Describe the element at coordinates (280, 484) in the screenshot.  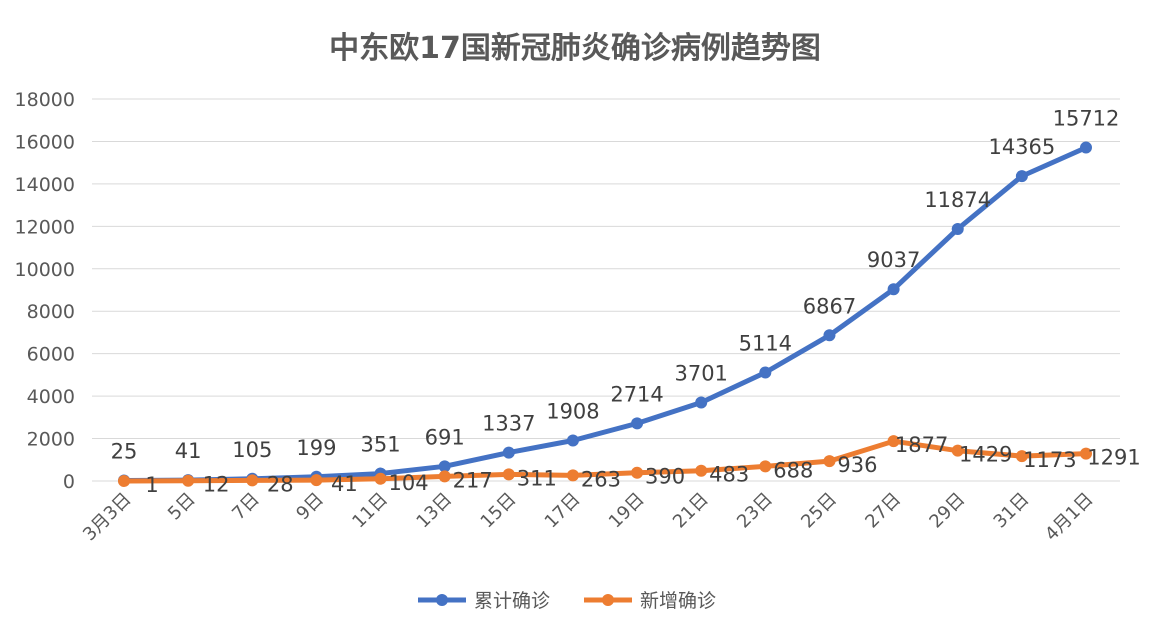
I see `data-label-new: 28` at that location.